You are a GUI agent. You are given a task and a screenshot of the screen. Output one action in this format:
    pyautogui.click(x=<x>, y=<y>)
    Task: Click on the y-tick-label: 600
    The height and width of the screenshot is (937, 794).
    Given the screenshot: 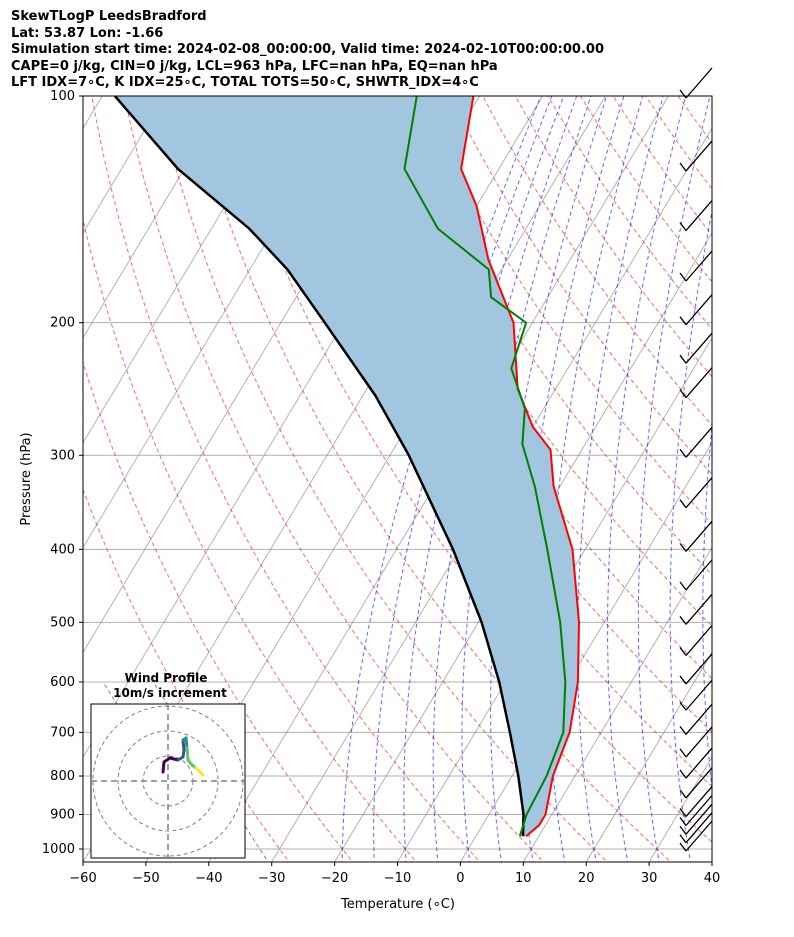 What is the action you would take?
    pyautogui.click(x=62, y=682)
    